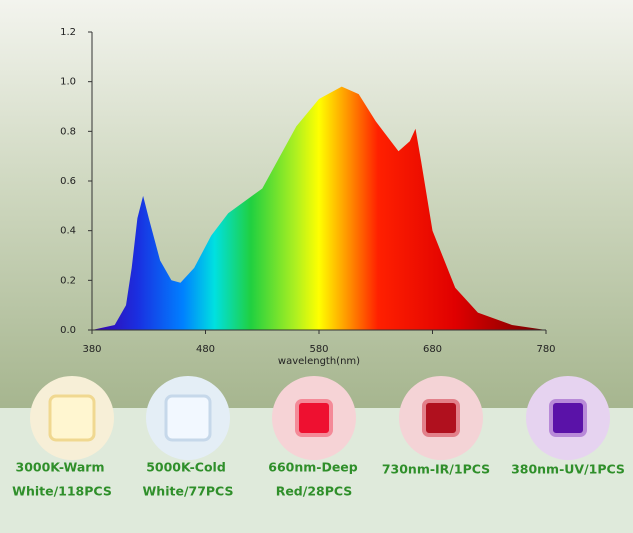 The width and height of the screenshot is (633, 533). What do you see at coordinates (68, 32) in the screenshot?
I see `y-tick-label: 1.2` at bounding box center [68, 32].